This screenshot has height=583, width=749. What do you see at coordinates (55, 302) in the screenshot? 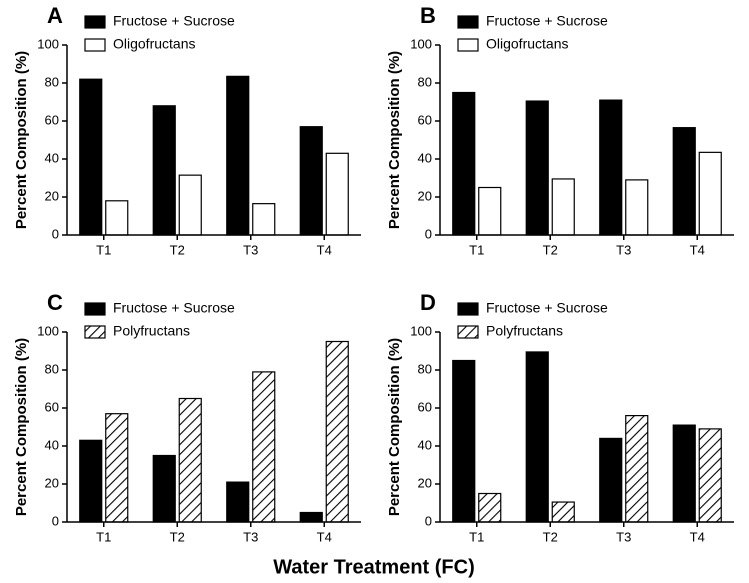
I see `panel-label: C` at bounding box center [55, 302].